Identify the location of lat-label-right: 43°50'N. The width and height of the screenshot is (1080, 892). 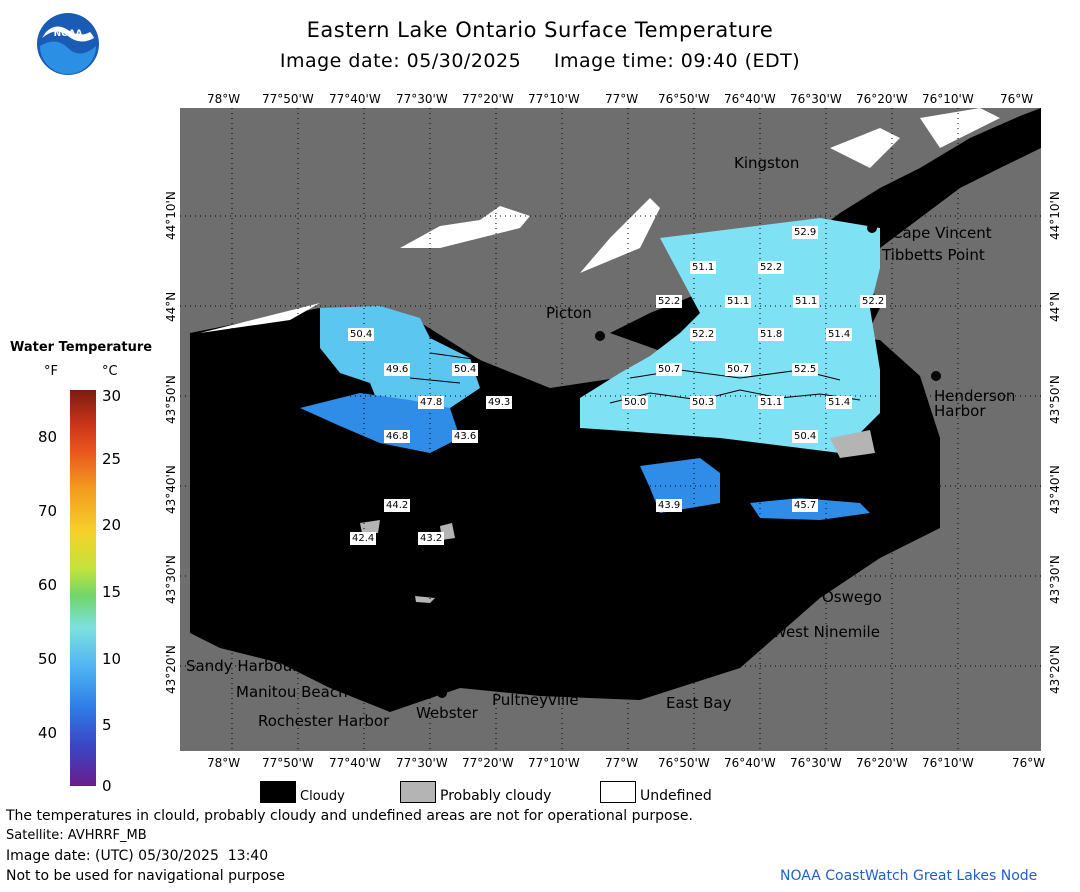
(1055, 399).